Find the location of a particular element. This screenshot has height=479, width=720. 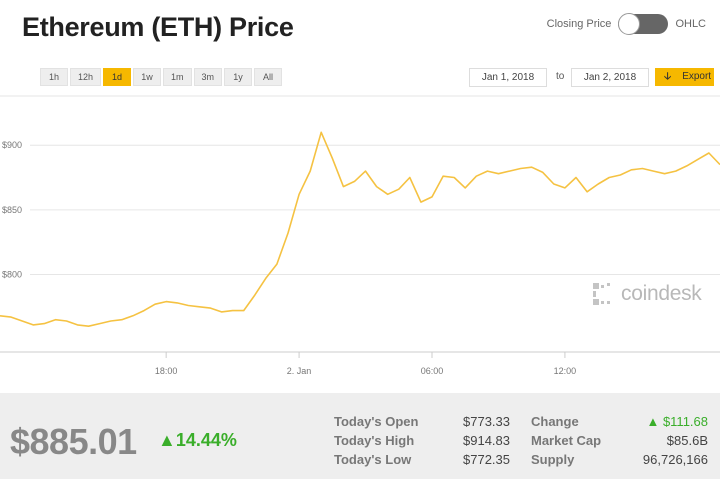

supply-label: Supply is located at coordinates (553, 459).